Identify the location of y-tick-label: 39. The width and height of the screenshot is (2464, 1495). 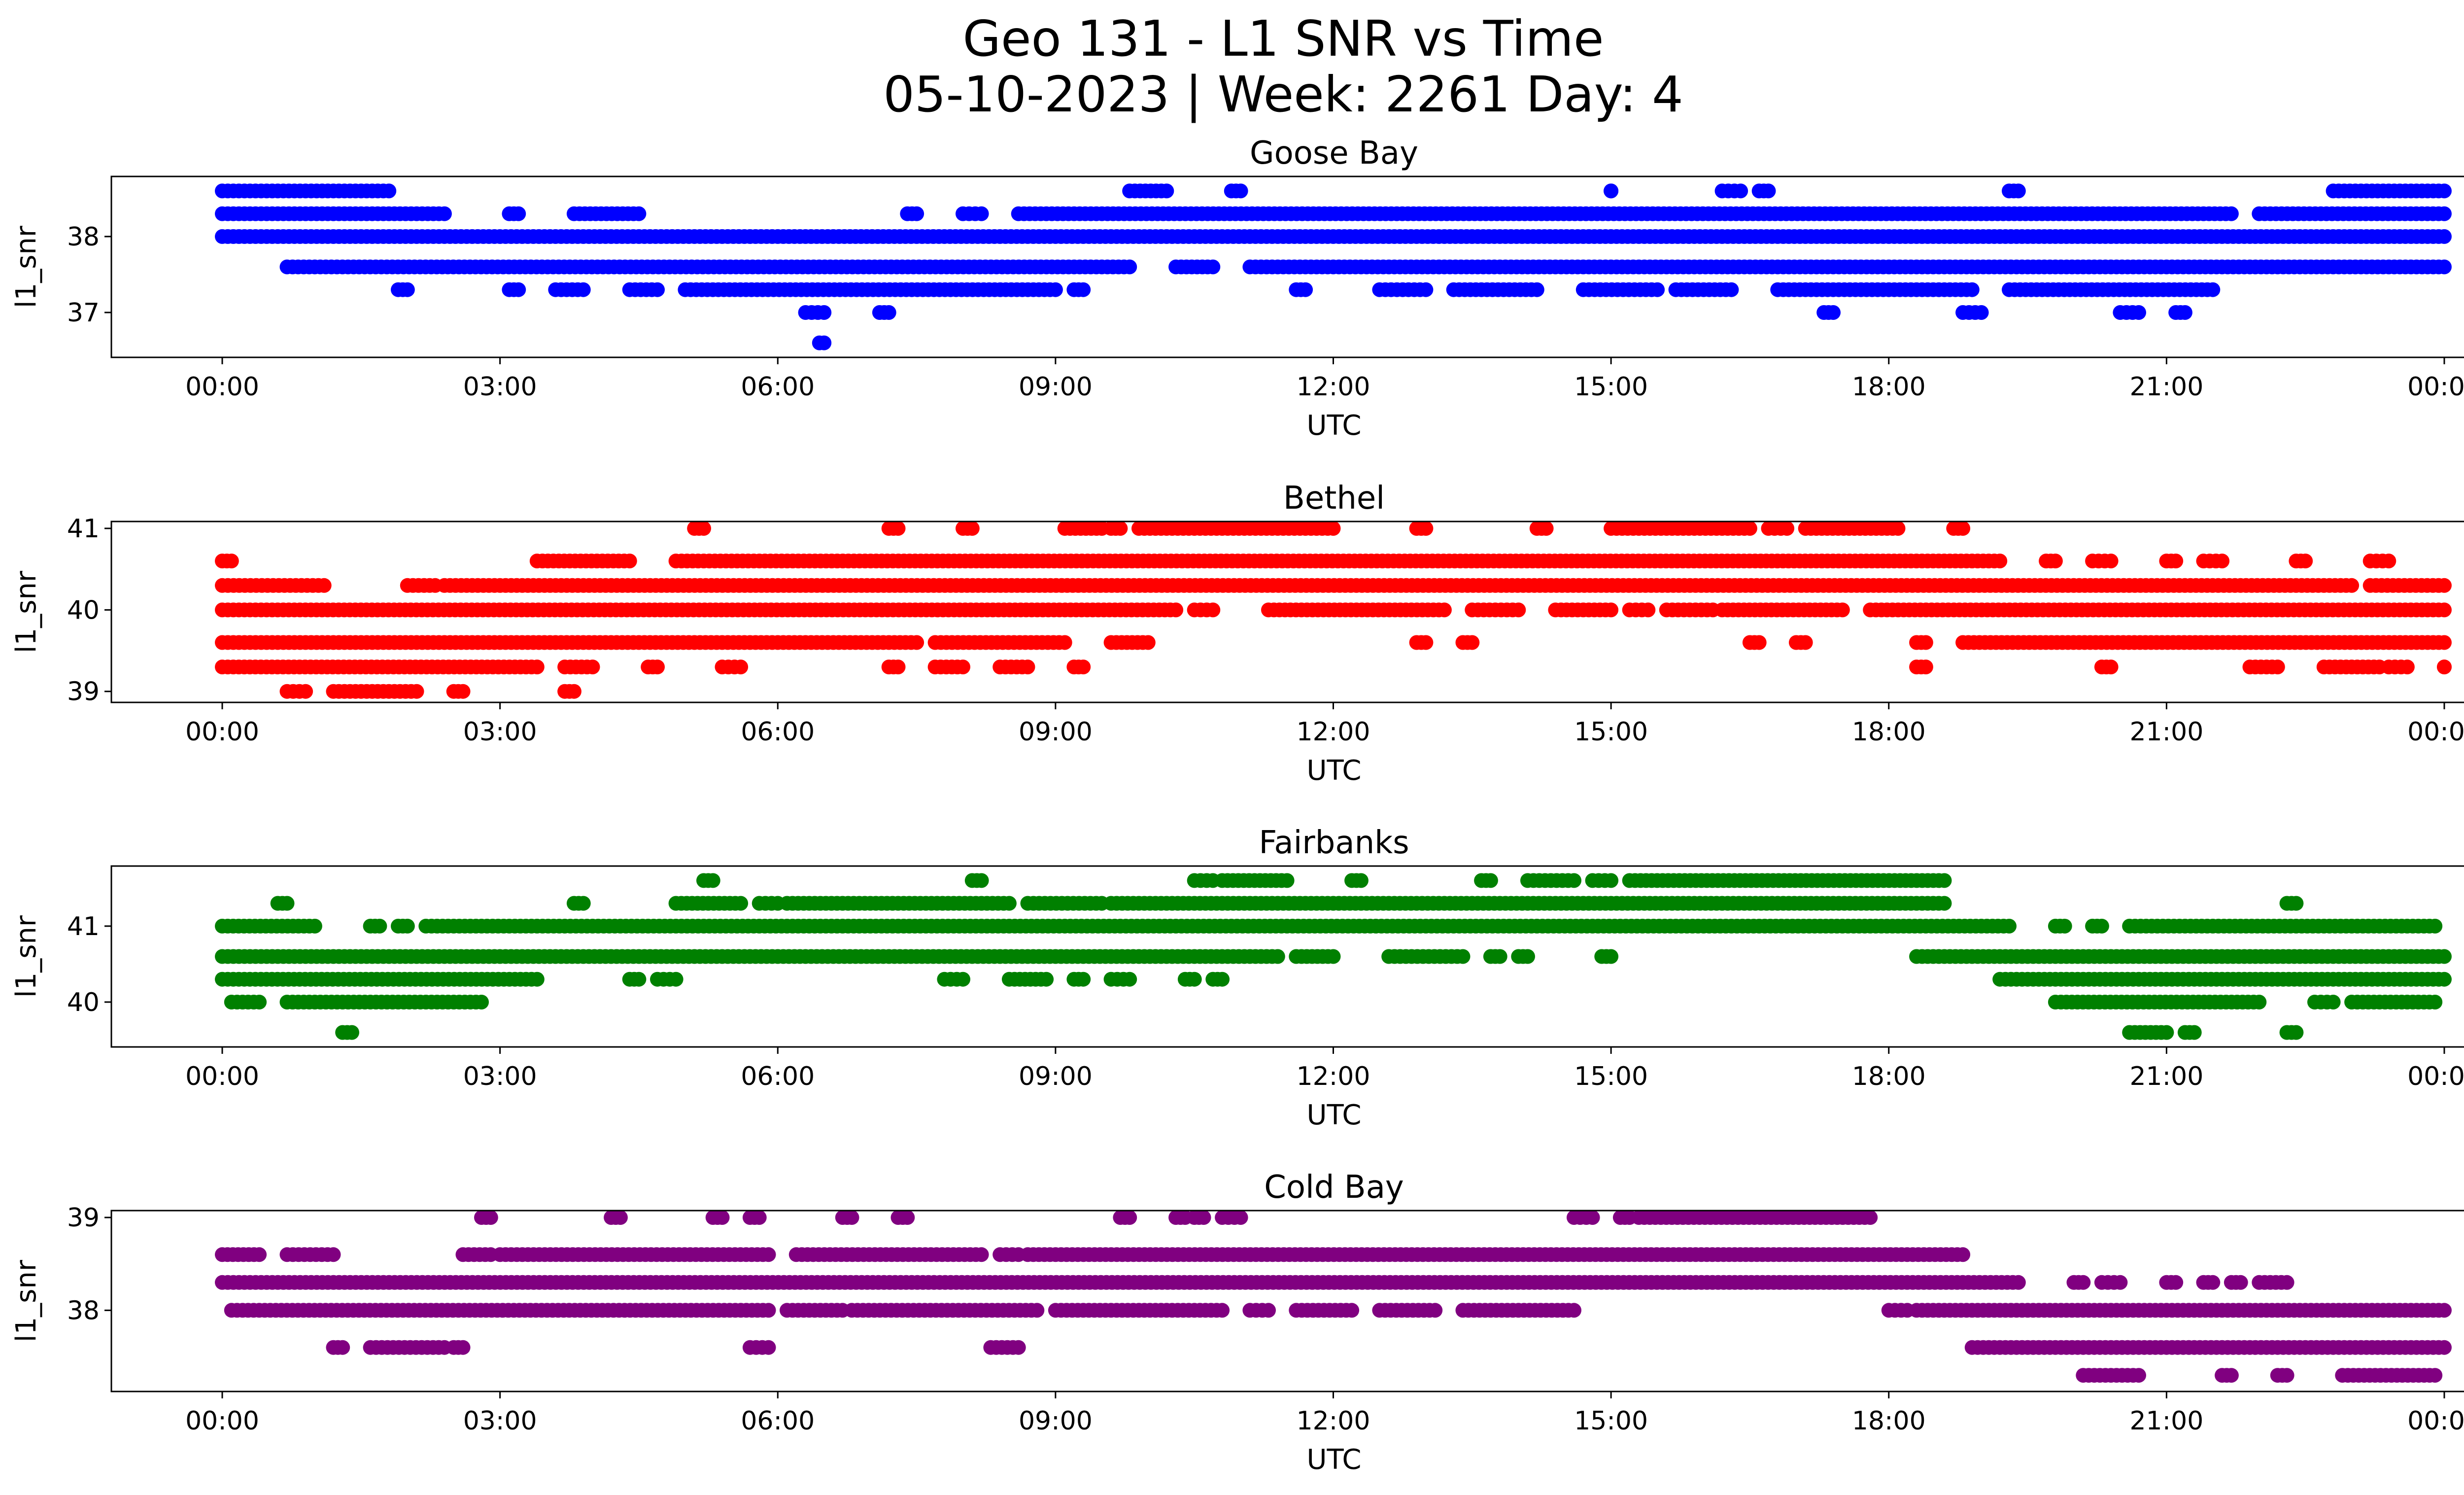
(83, 692).